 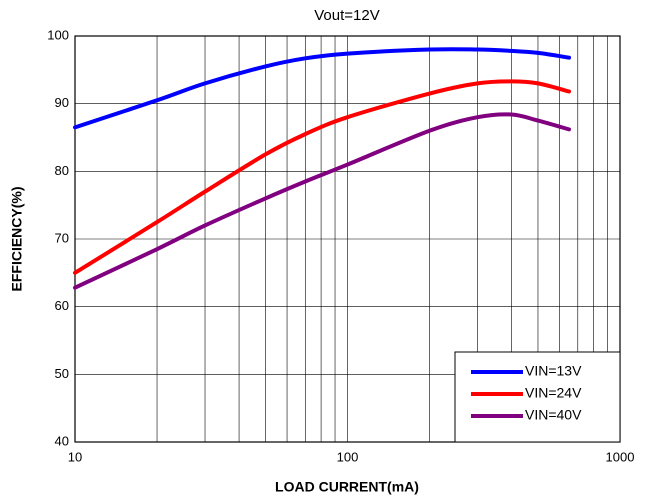 I want to click on y-tick-label: 80, so click(x=62, y=170).